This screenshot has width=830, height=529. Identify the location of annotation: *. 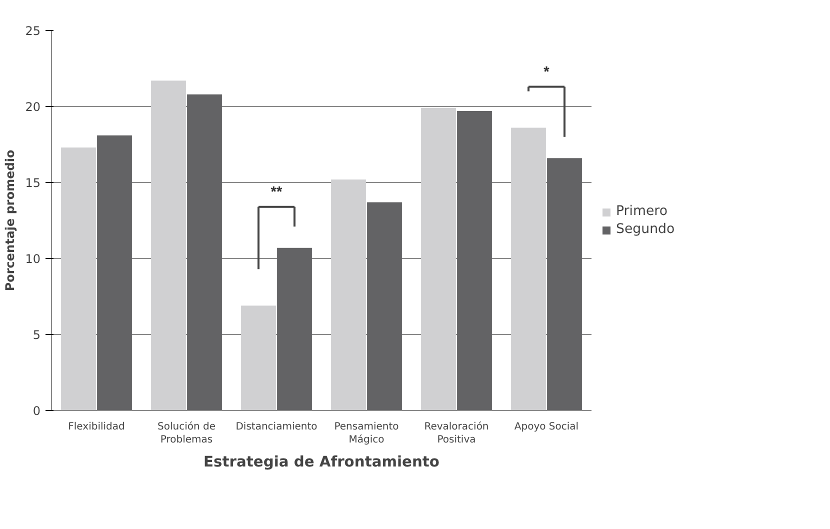
(547, 72).